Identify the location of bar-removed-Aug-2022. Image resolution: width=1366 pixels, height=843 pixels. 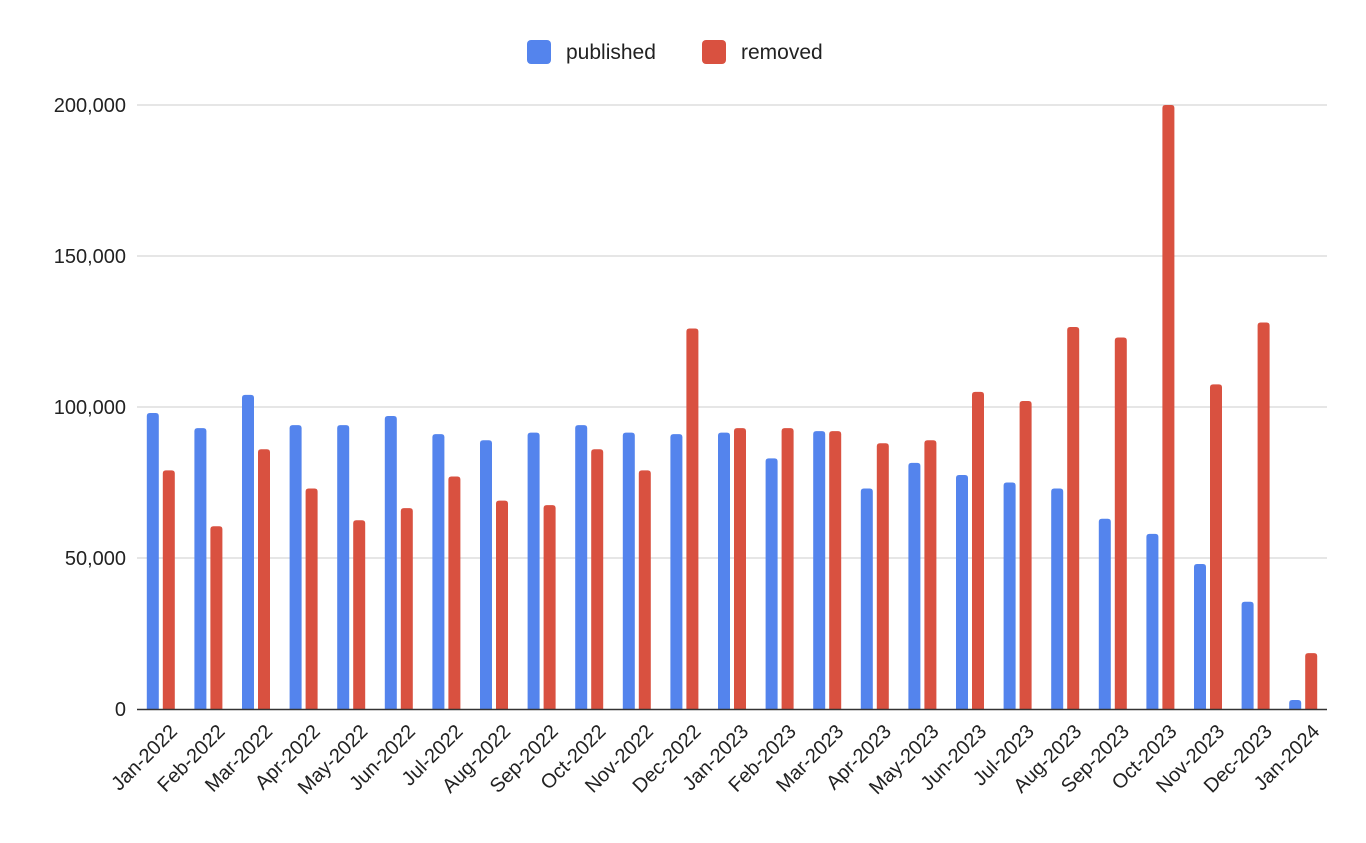
(502, 604).